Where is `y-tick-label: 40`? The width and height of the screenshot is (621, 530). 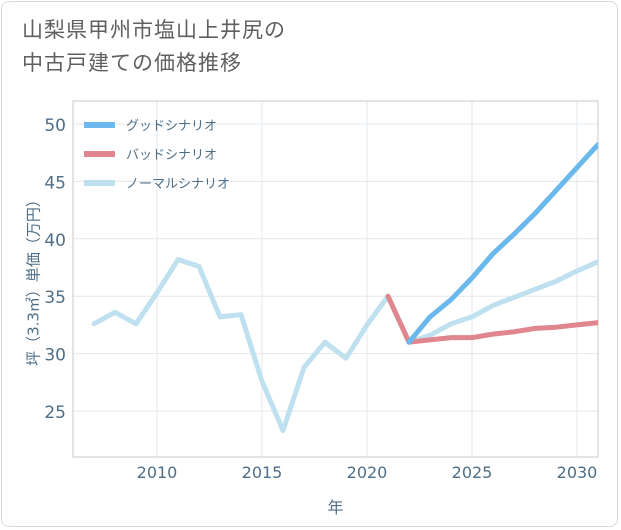
y-tick-label: 40 is located at coordinates (55, 241).